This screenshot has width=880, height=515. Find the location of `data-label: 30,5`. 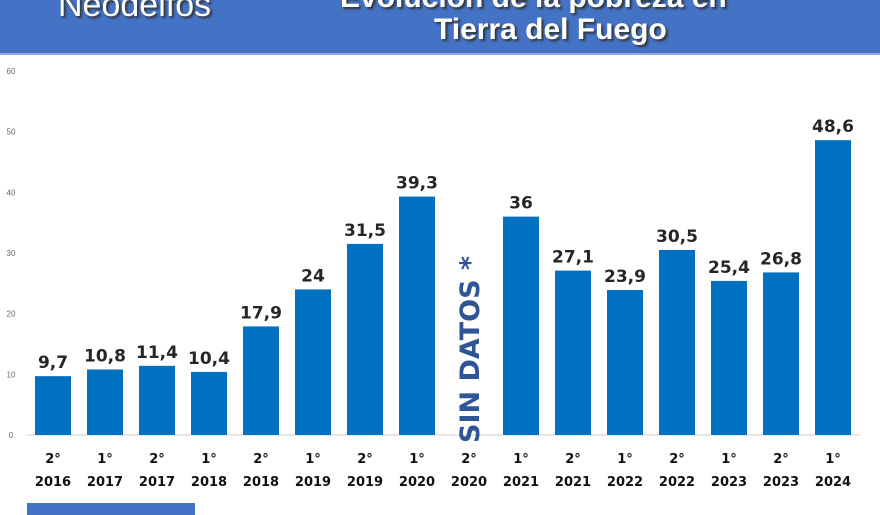

data-label: 30,5 is located at coordinates (677, 237).